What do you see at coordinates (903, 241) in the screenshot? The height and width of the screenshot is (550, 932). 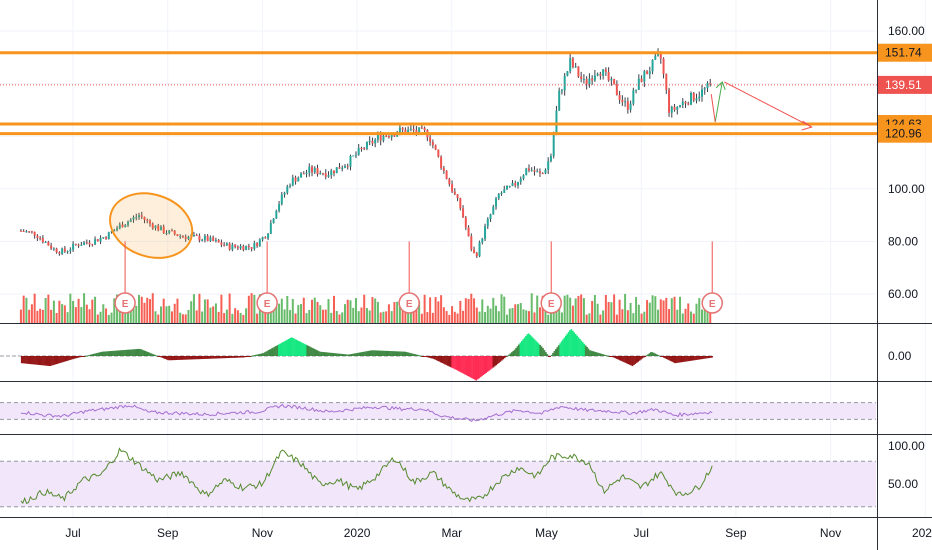 I see `price-tick-label: 80.00` at bounding box center [903, 241].